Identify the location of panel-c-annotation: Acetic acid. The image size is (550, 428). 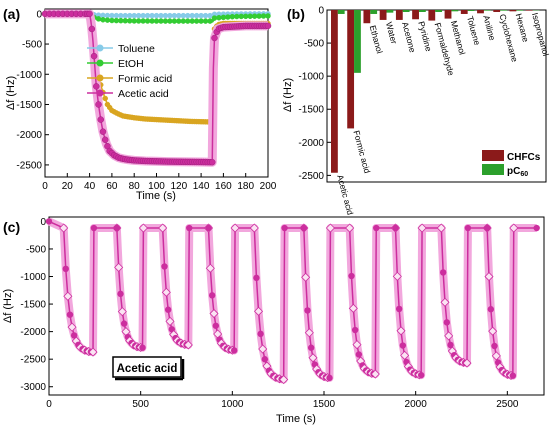
(148, 368).